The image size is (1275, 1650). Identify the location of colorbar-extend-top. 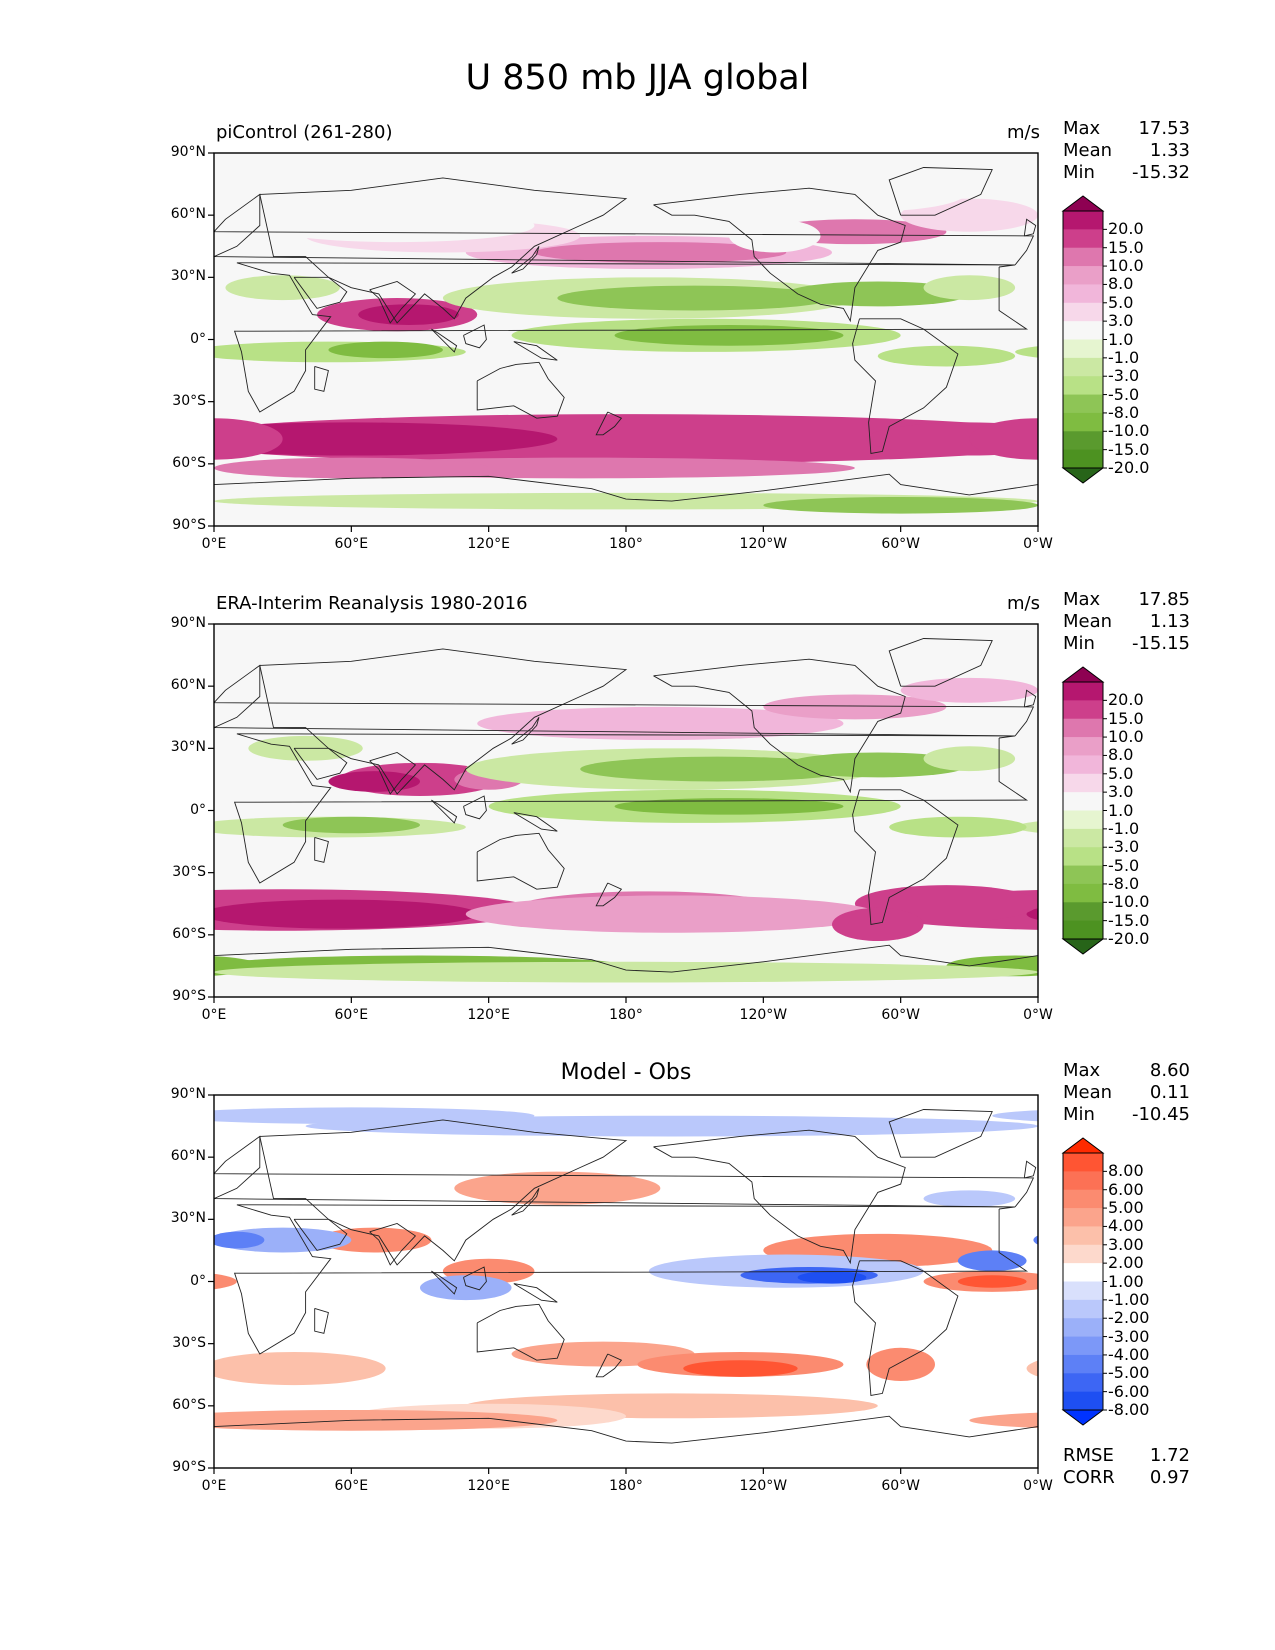
(1083, 674).